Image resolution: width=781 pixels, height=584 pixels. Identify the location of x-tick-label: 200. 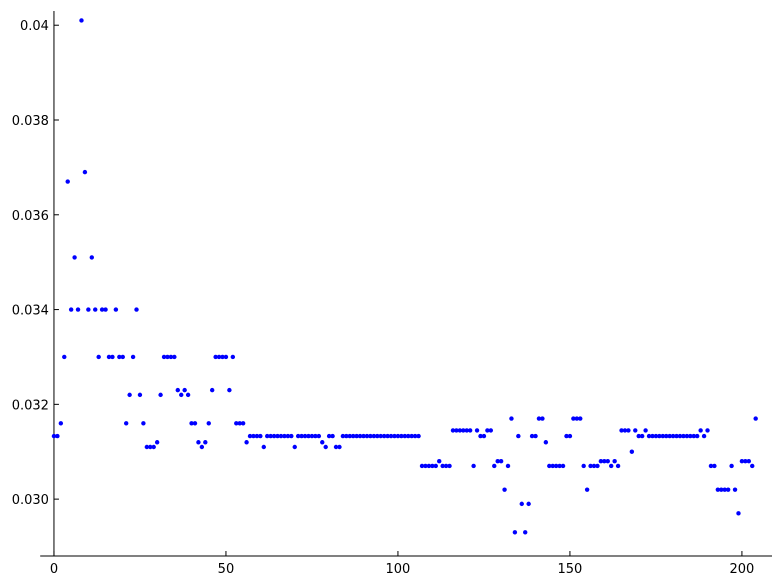
(742, 569).